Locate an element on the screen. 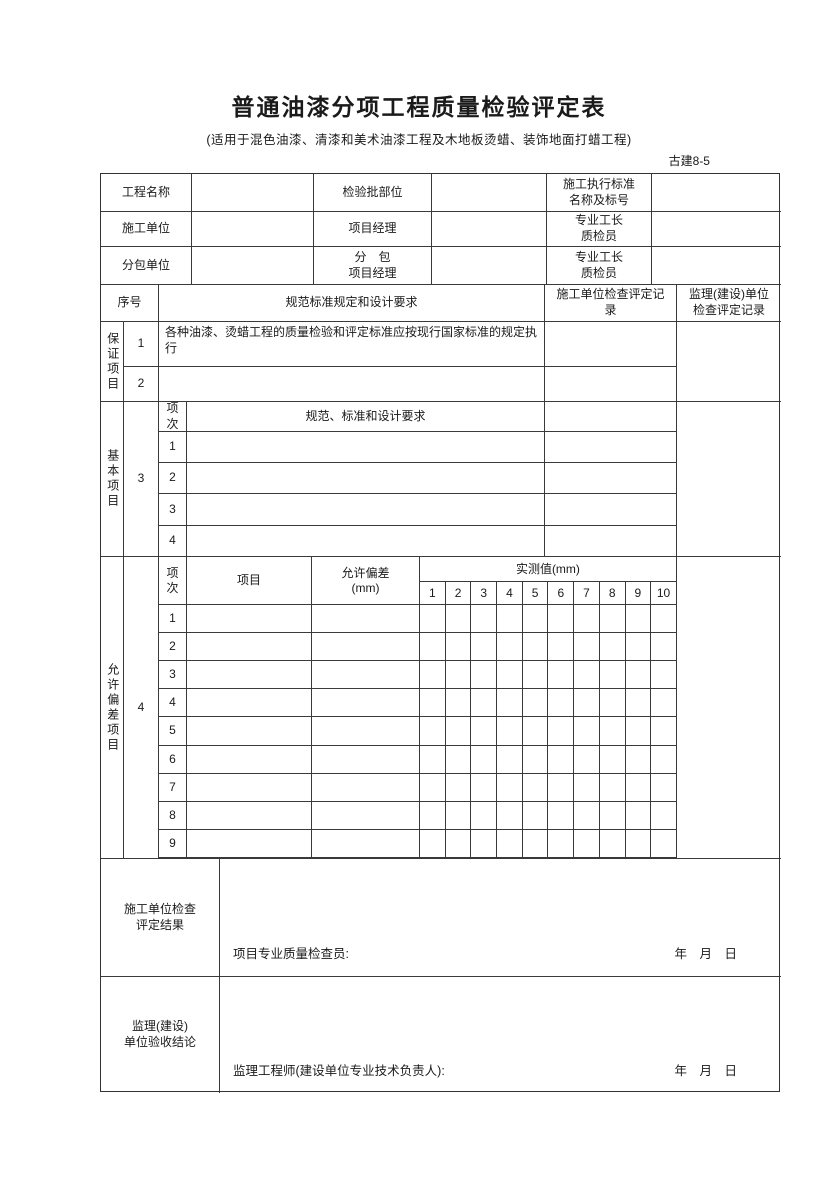 The height and width of the screenshot is (1186, 838). basic-row-3-content-cell is located at coordinates (365, 509).